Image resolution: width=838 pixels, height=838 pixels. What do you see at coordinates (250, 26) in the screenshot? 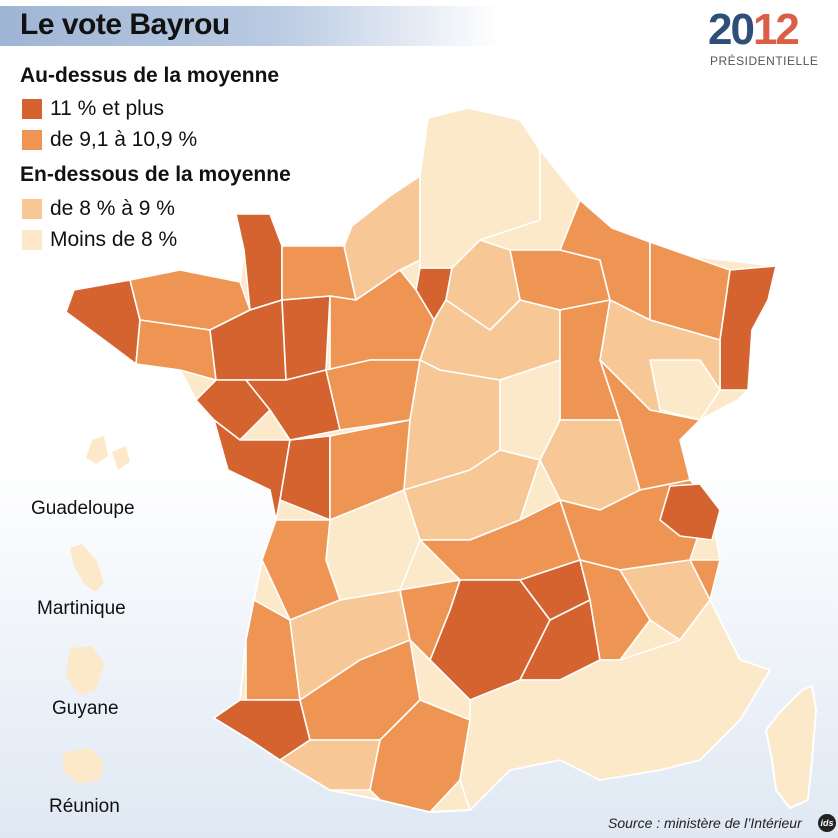
I see `title-band` at bounding box center [250, 26].